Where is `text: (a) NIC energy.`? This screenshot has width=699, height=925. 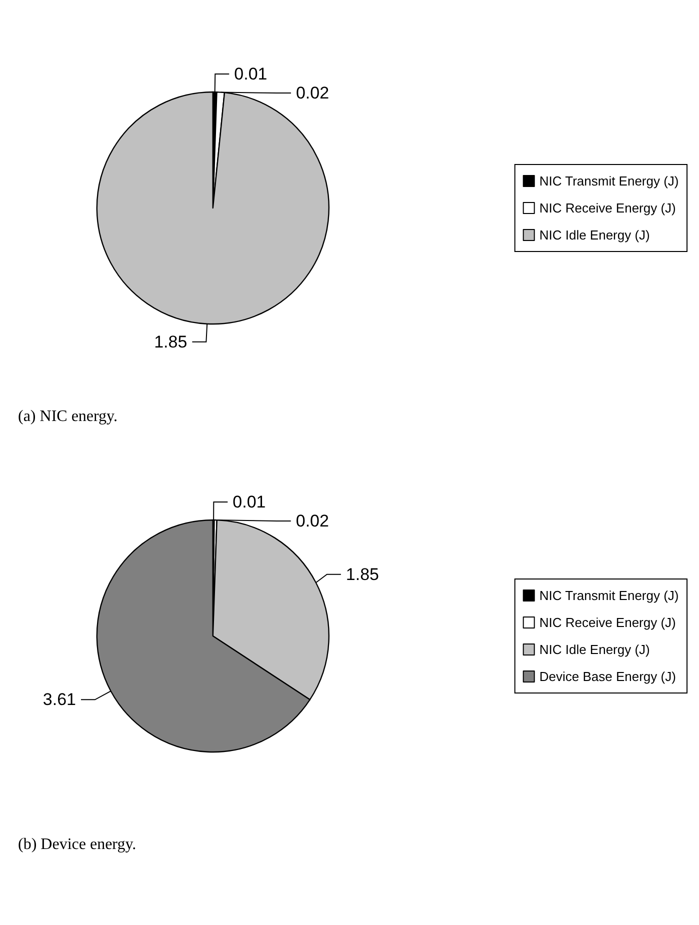
text: (a) NIC energy. is located at coordinates (68, 417).